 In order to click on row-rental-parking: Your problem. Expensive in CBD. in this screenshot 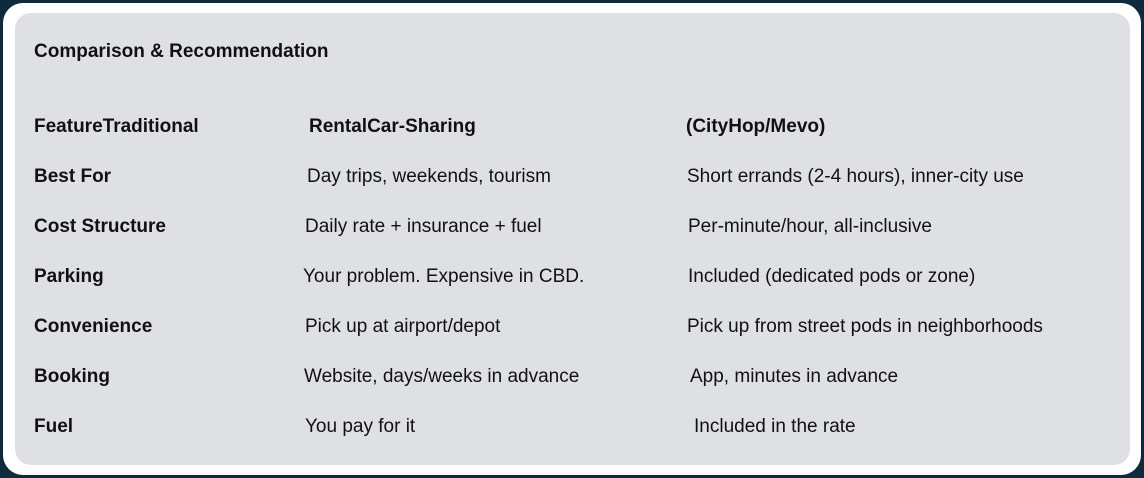, I will do `click(444, 276)`.